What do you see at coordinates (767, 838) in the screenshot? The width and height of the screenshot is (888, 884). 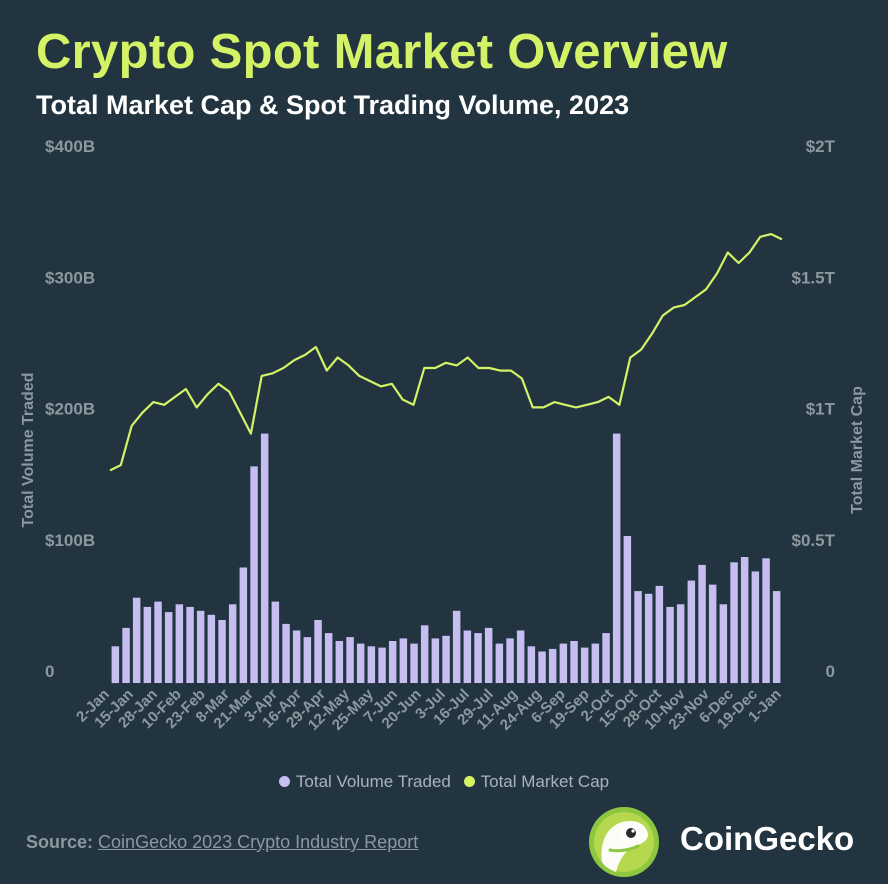 I see `brand-name: CoinGecko` at bounding box center [767, 838].